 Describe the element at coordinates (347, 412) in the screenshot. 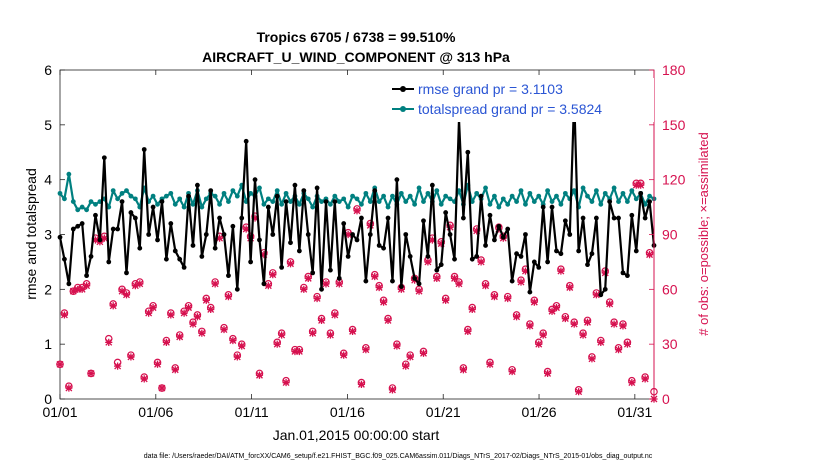

I see `x-tick-label: 01/16` at that location.